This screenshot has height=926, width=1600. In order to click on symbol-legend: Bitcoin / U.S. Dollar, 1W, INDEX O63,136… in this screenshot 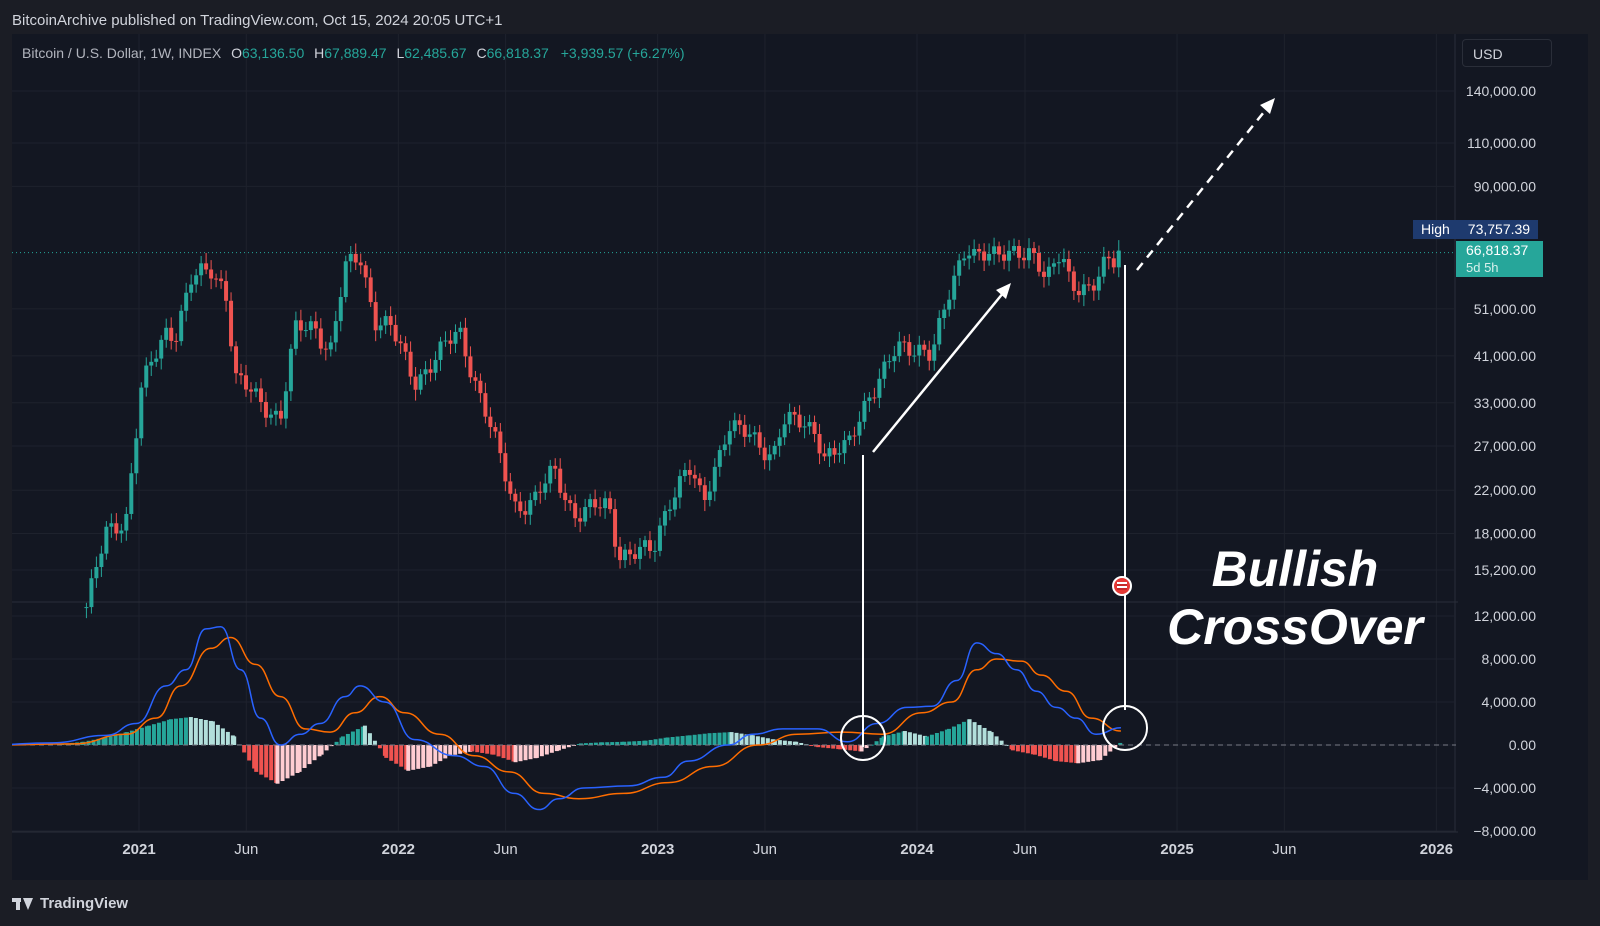, I will do `click(353, 53)`.